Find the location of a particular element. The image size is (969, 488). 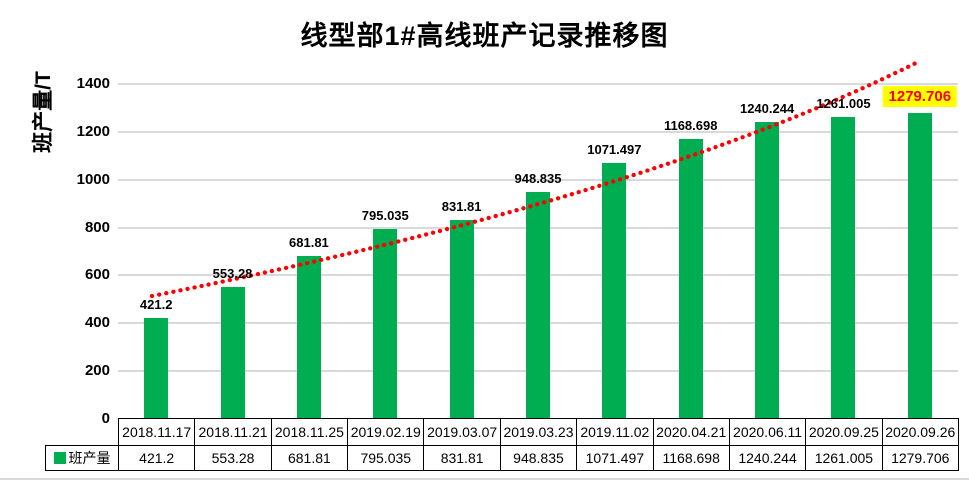

legend-cell: 班产量 is located at coordinates (82, 458).